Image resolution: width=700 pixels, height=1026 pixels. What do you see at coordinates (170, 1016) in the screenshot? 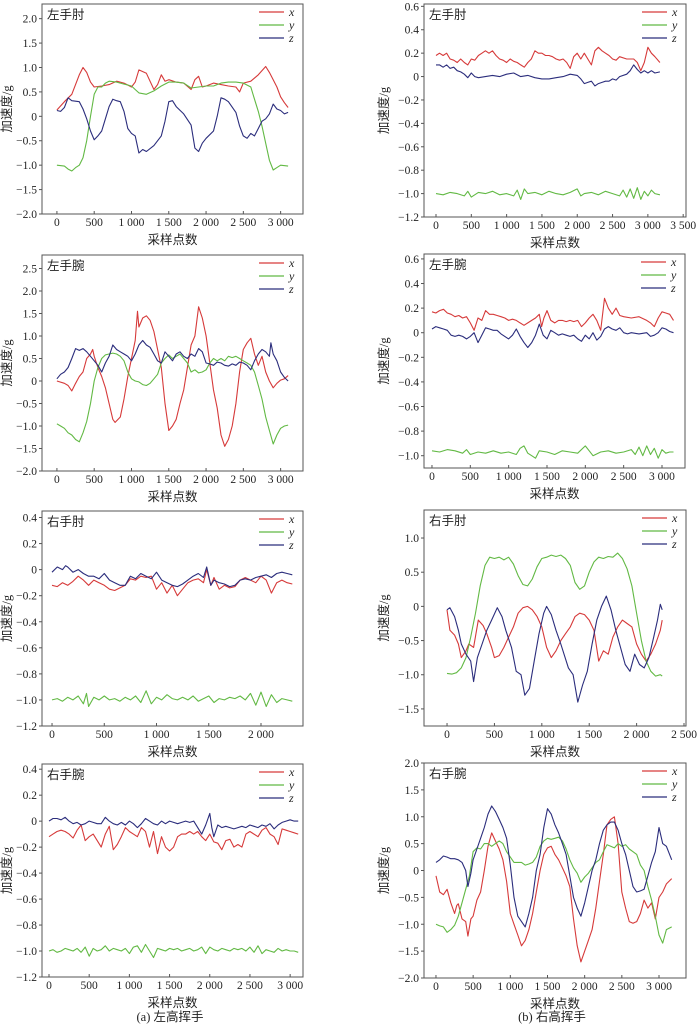
I see `caption-left: (a) 左高挥手` at bounding box center [170, 1016].